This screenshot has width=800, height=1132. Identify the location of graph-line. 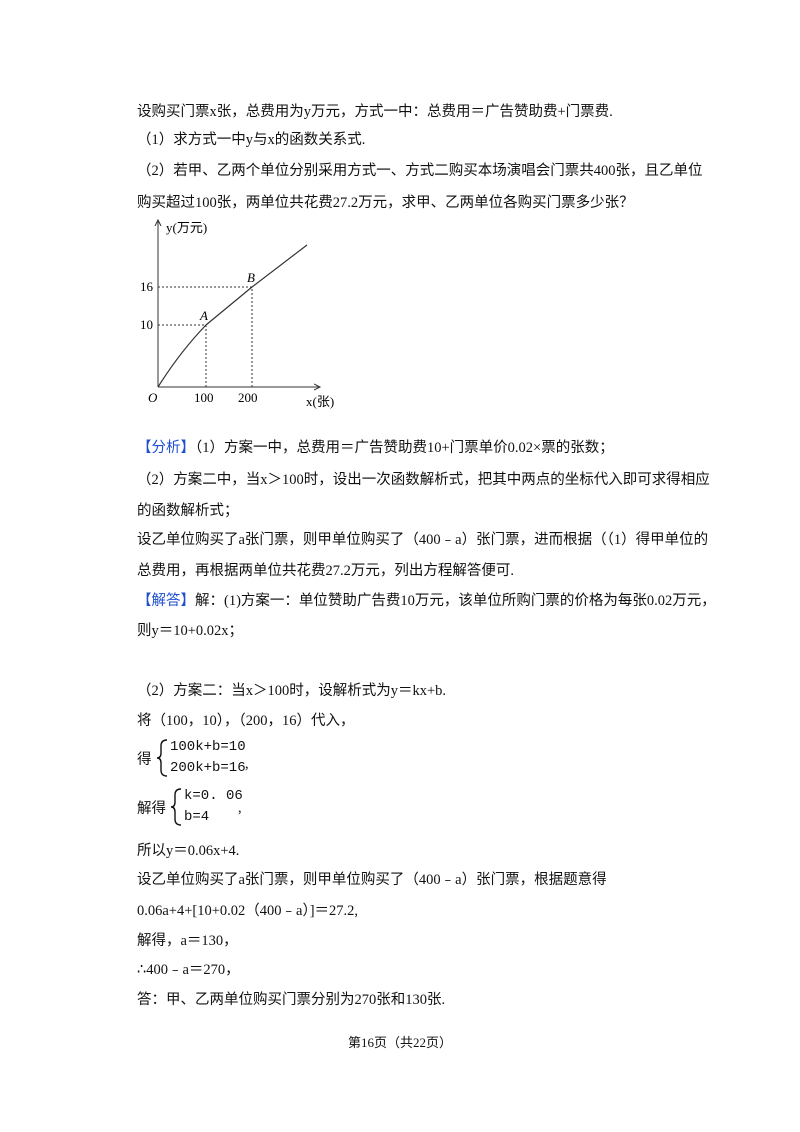
(232, 316).